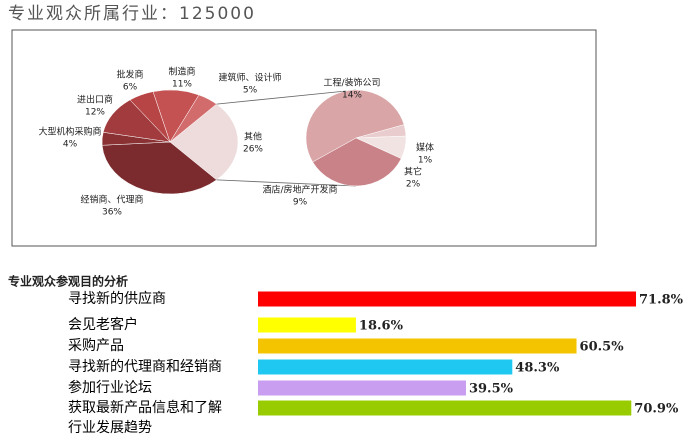  I want to click on slice-label: 大型机构采购商, so click(69, 132).